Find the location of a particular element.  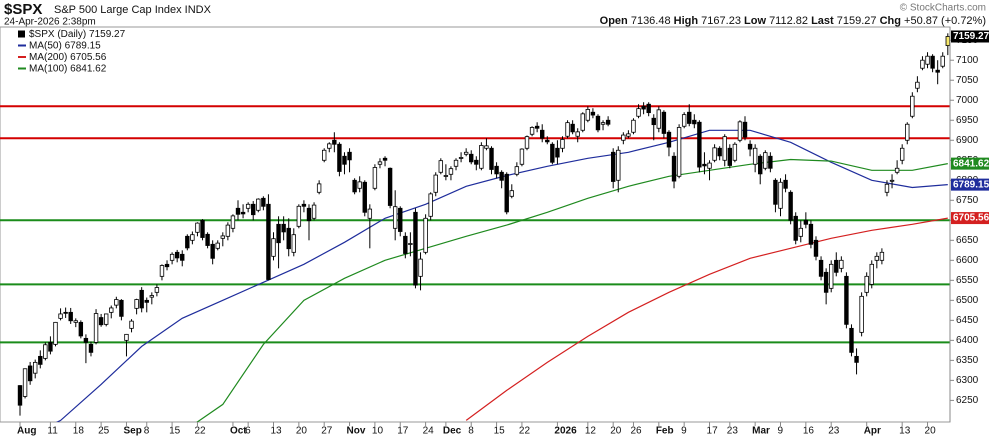

quote-label: High is located at coordinates (686, 21).